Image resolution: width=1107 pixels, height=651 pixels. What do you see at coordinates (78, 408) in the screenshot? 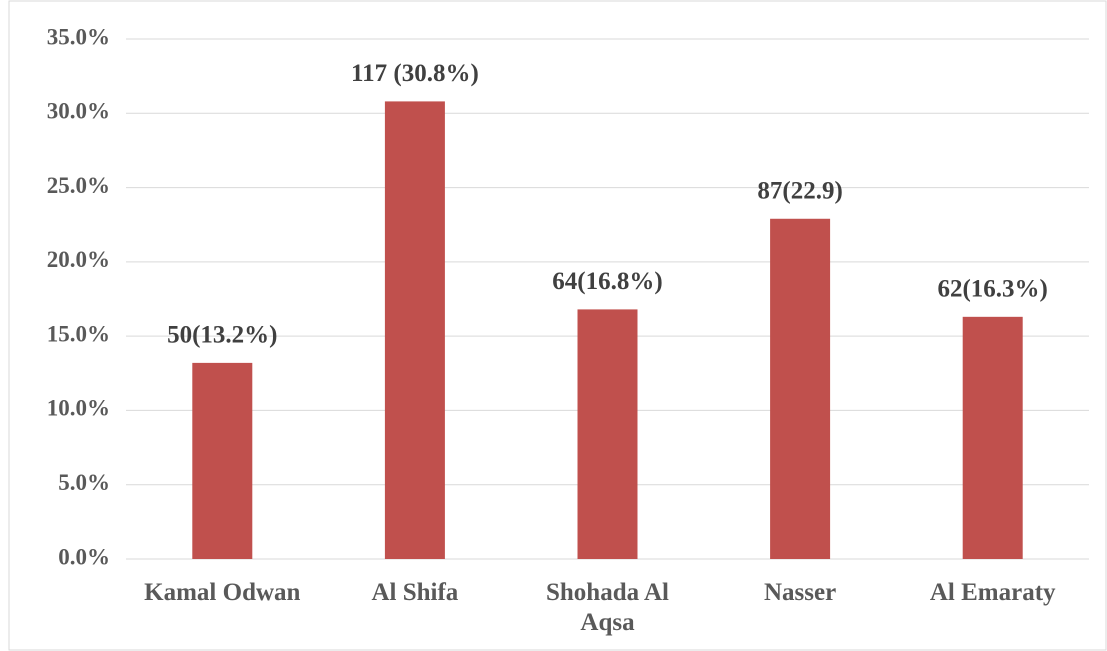
I see `y-tick-label: 10.0%` at bounding box center [78, 408].